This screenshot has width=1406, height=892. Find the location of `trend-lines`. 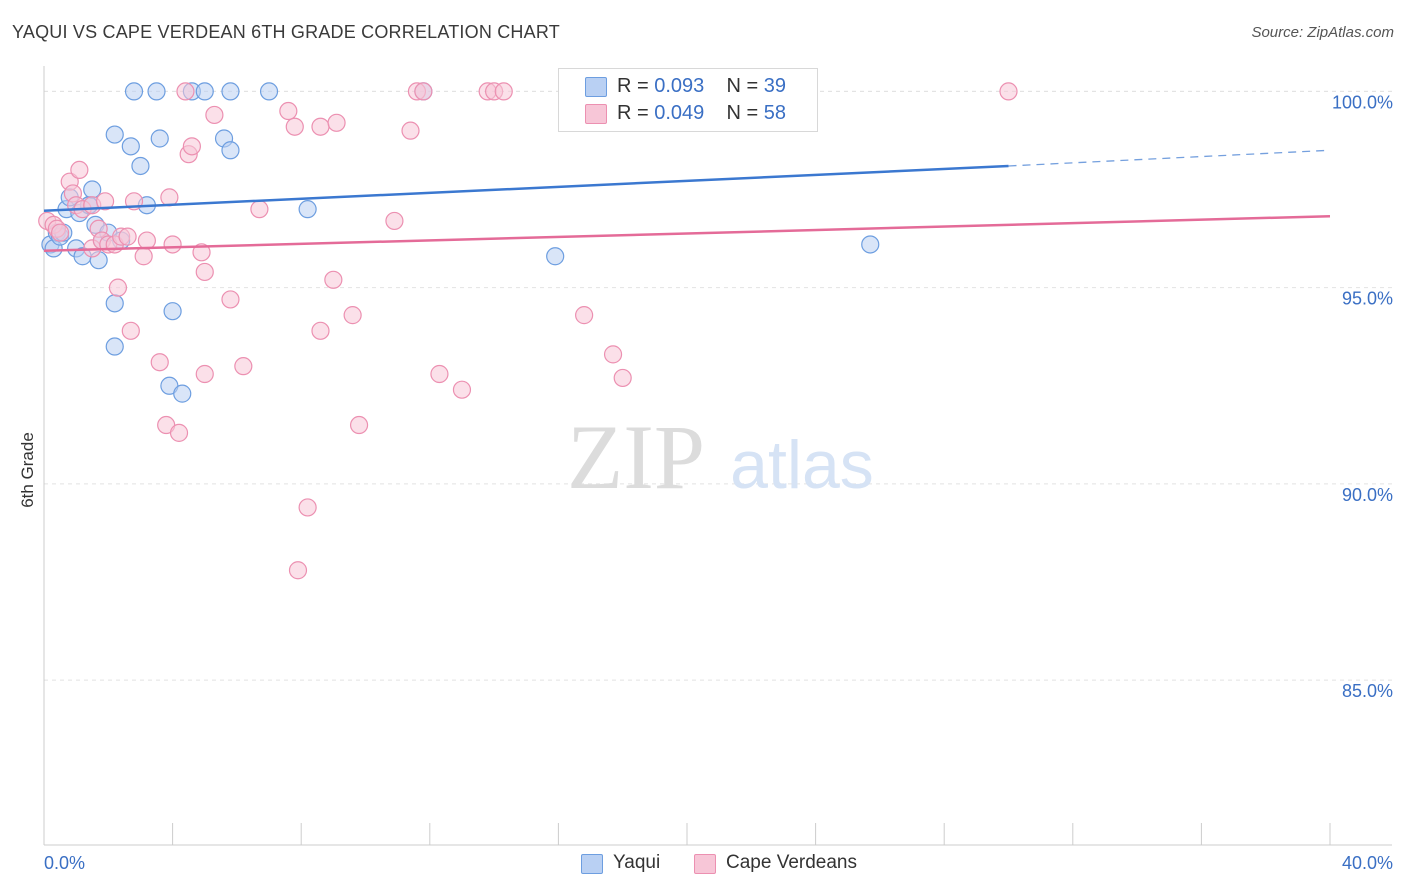

trend-lines is located at coordinates (687, 201).